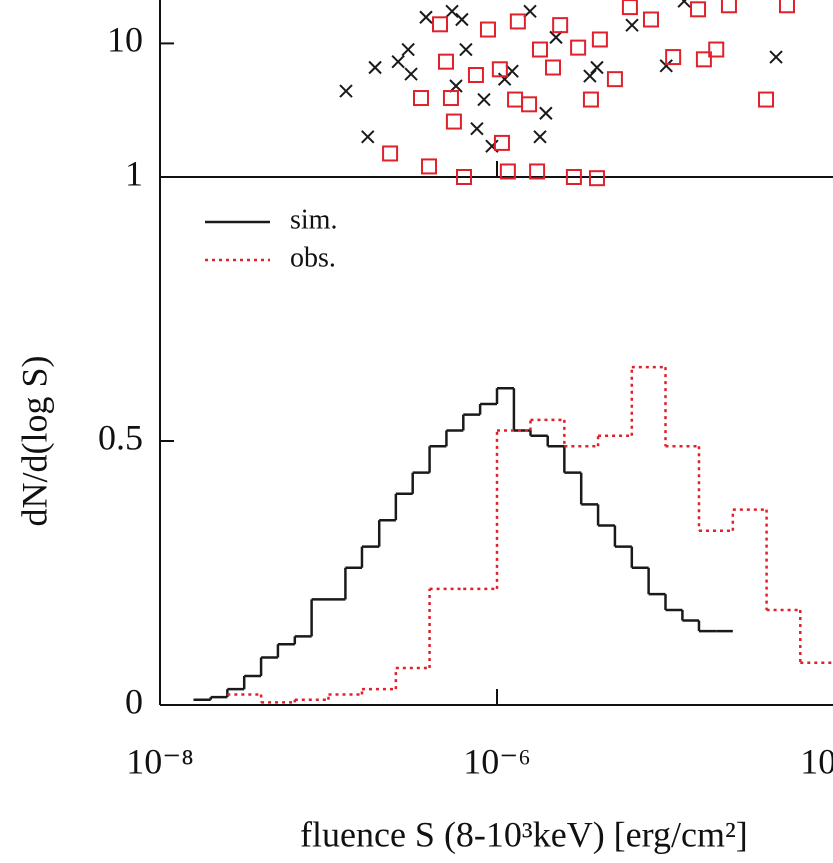  Describe the element at coordinates (816, 761) in the screenshot. I see `x-tick-label: 10⁻⁴` at that location.